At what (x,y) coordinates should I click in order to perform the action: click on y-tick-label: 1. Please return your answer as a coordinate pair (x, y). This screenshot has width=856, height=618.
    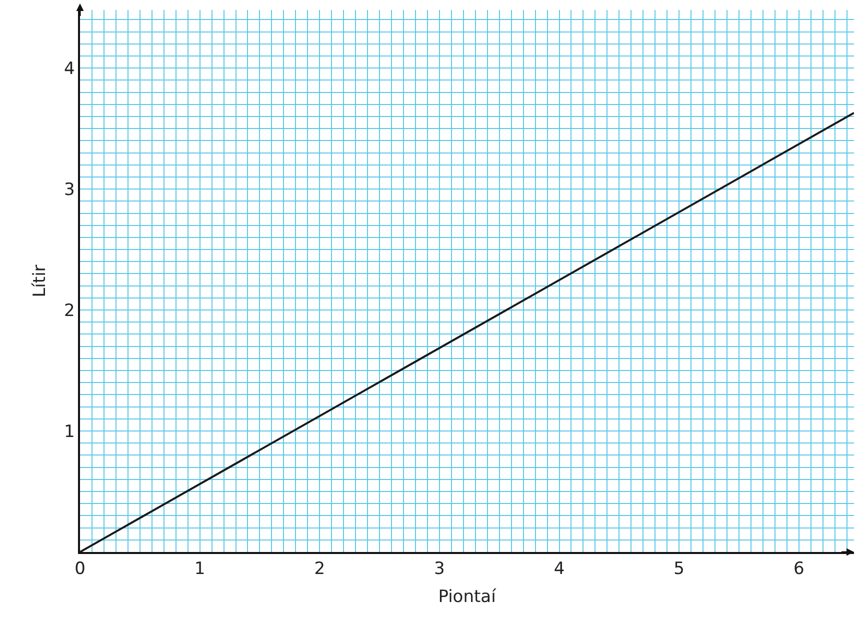
    Looking at the image, I should click on (69, 432).